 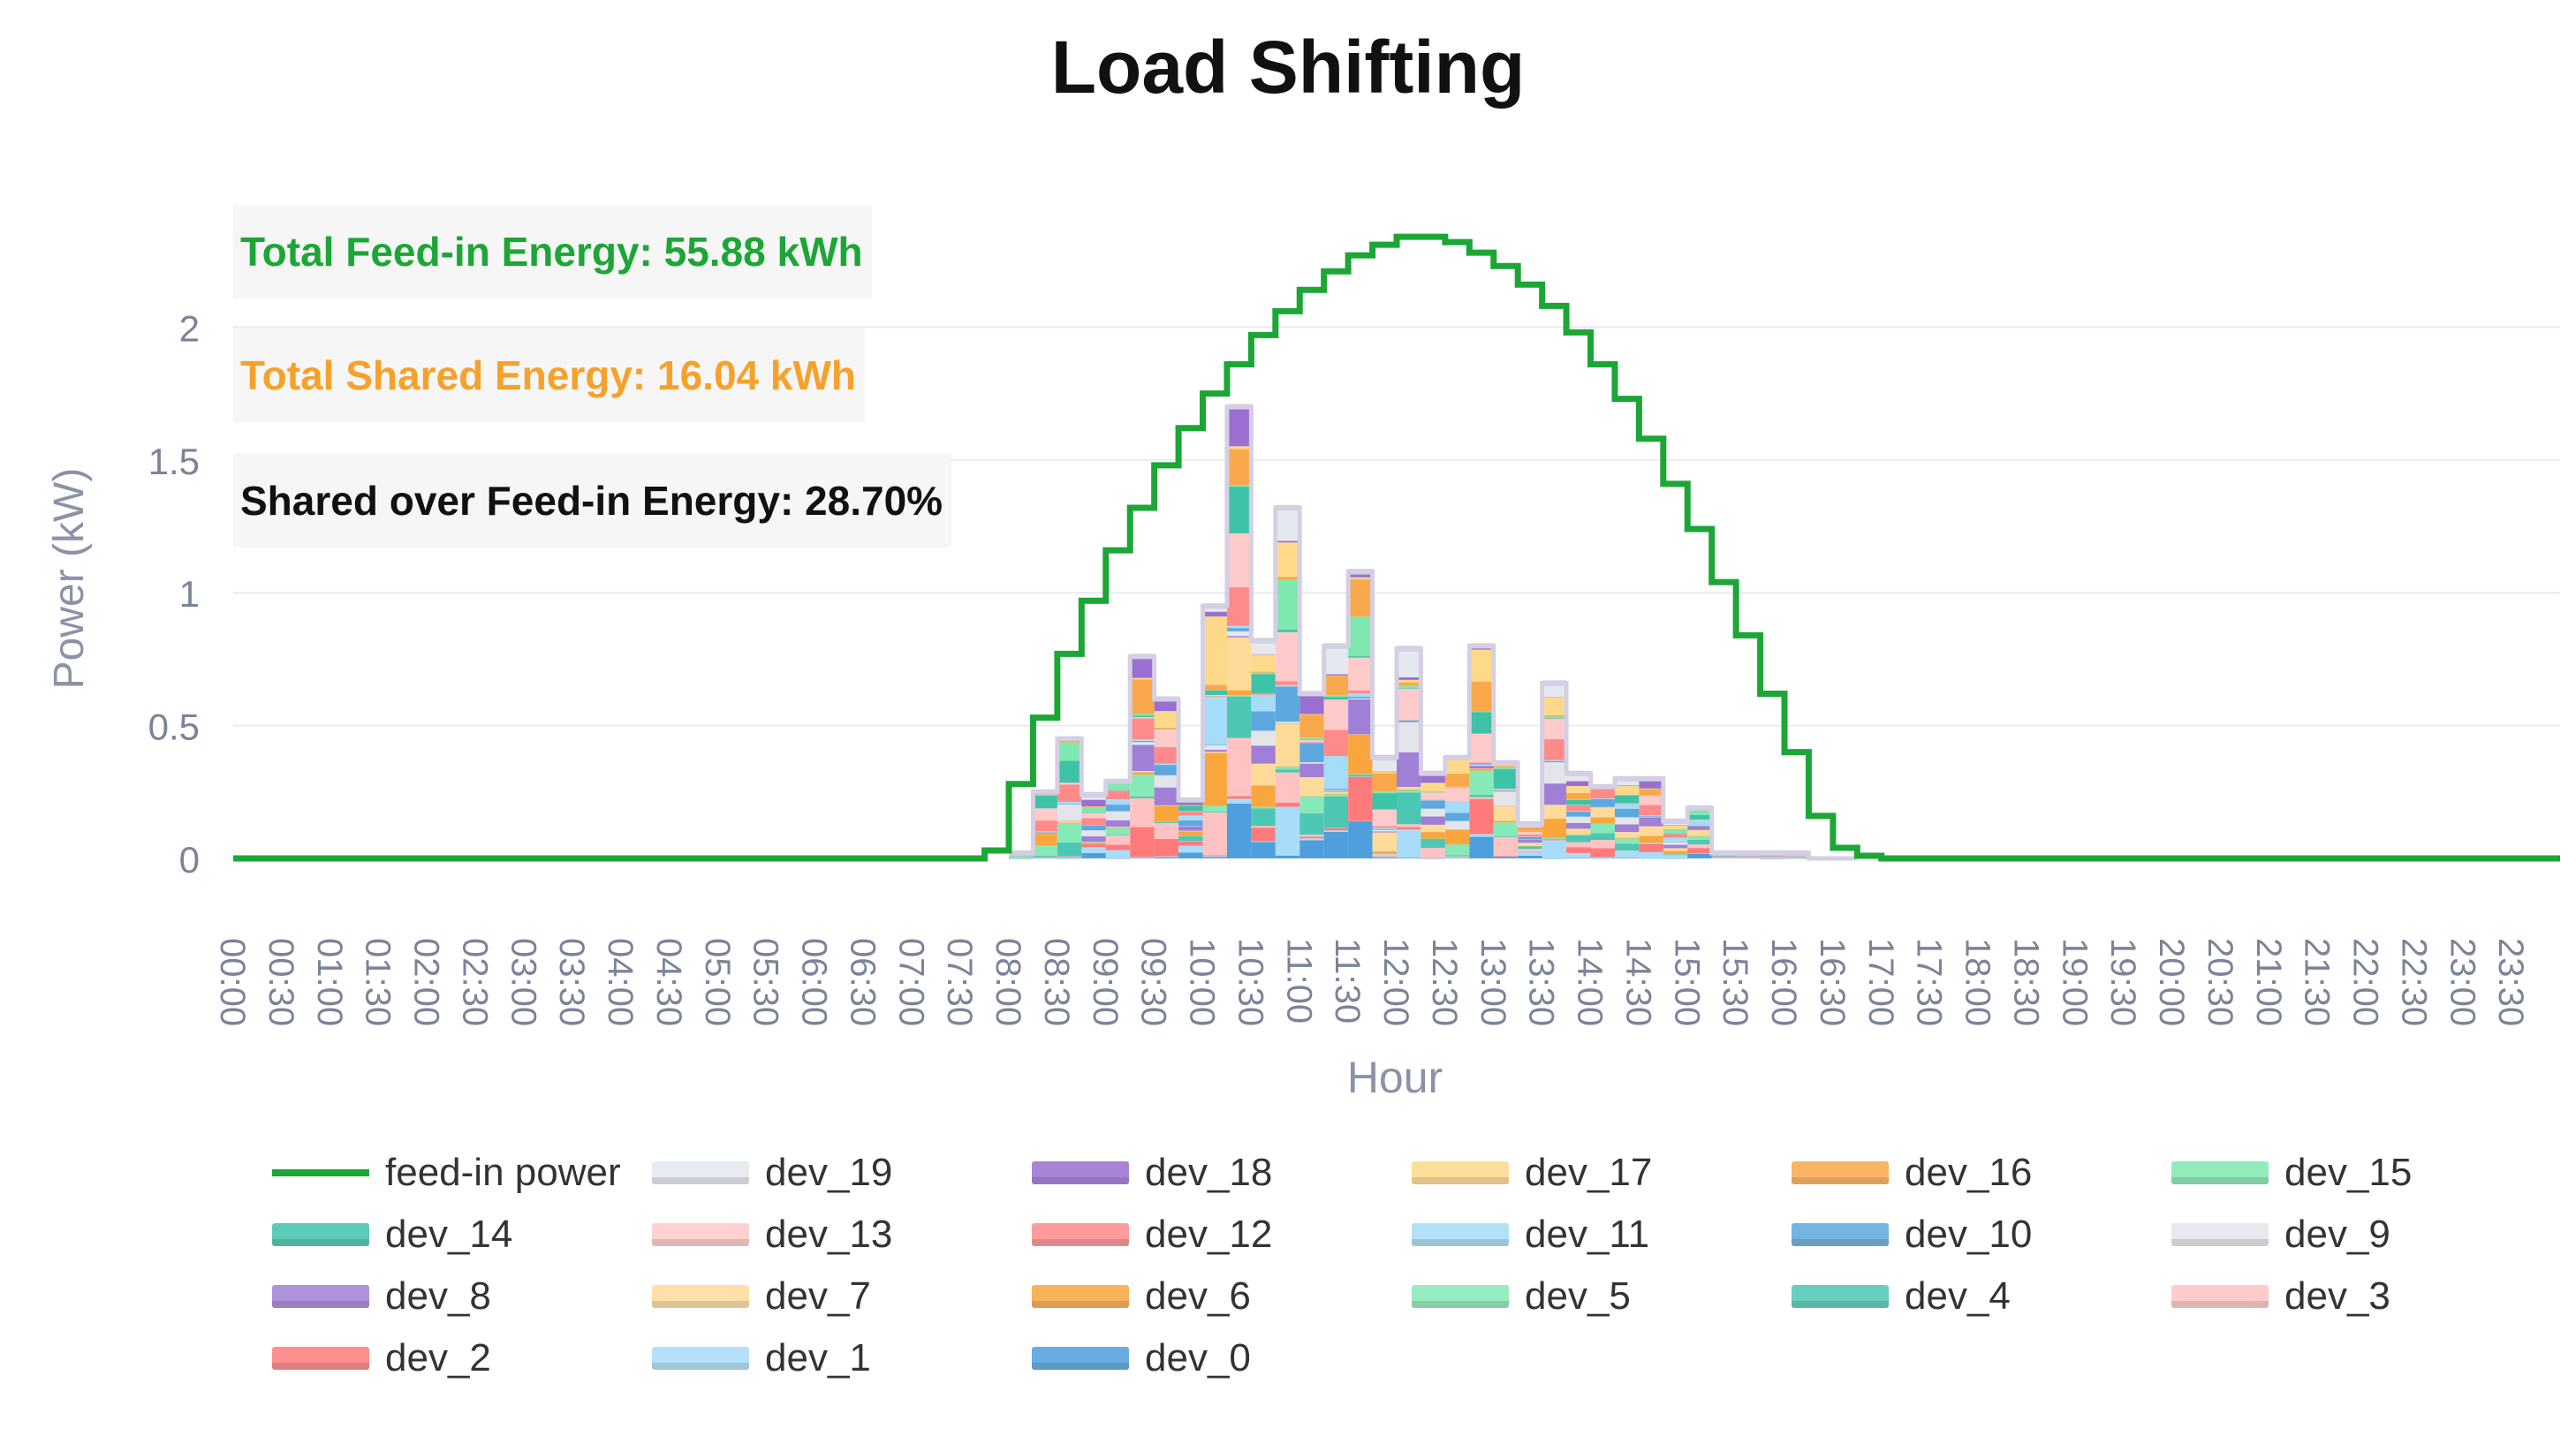 What do you see at coordinates (392, 1234) in the screenshot?
I see `legend-item-dev-14: dev_14` at bounding box center [392, 1234].